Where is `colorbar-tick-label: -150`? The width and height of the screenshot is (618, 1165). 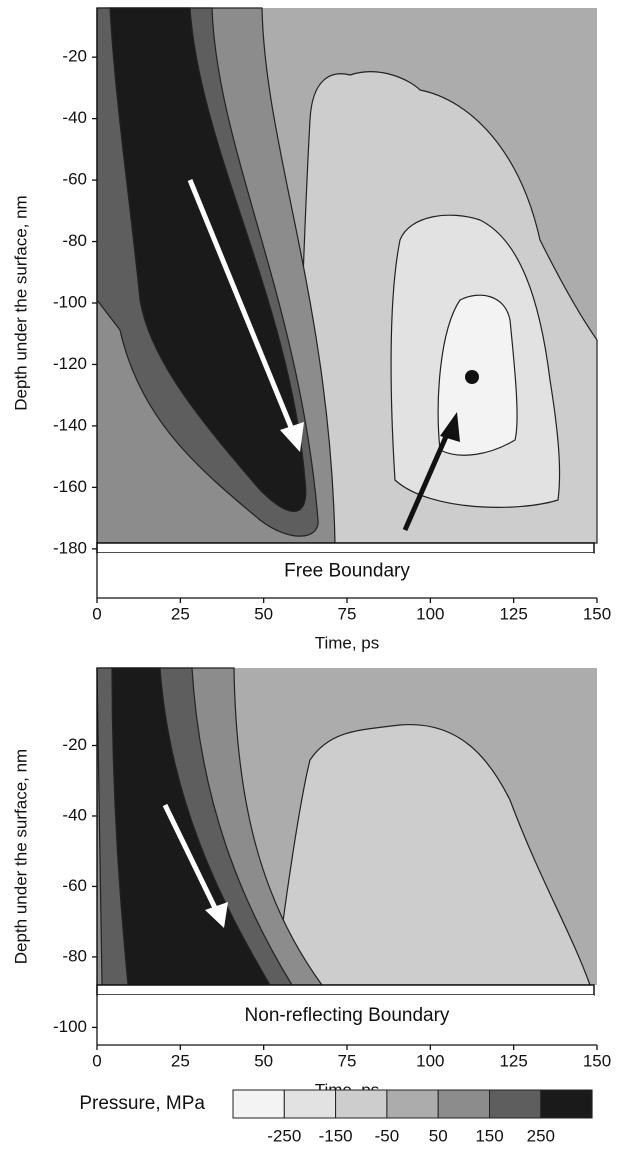 colorbar-tick-label: -150 is located at coordinates (336, 1135).